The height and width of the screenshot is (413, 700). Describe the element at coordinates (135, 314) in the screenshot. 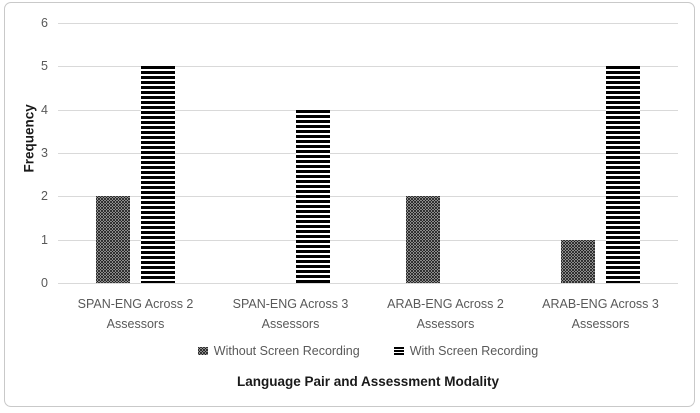

I see `x-category-label: SPAN-ENG Across 2 Assessors` at that location.